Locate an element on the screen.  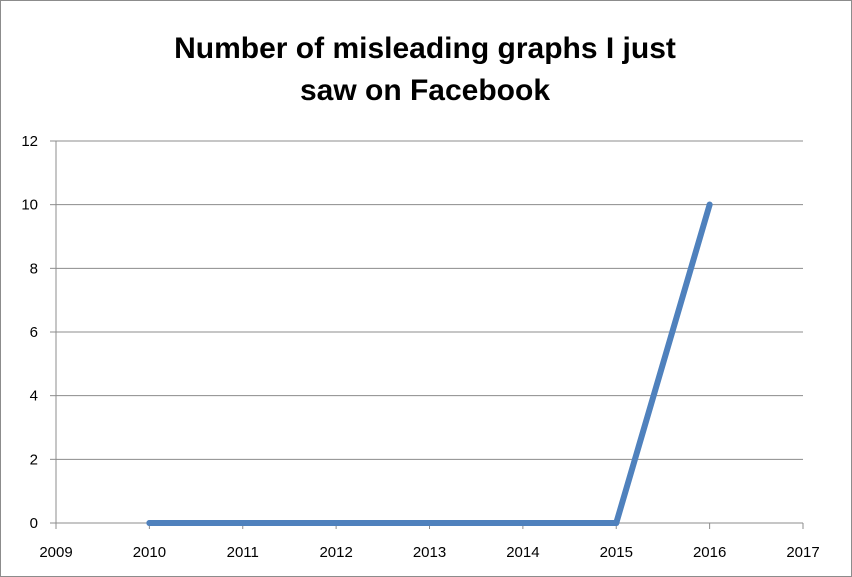
y-tick-label-8: 8 is located at coordinates (34, 268).